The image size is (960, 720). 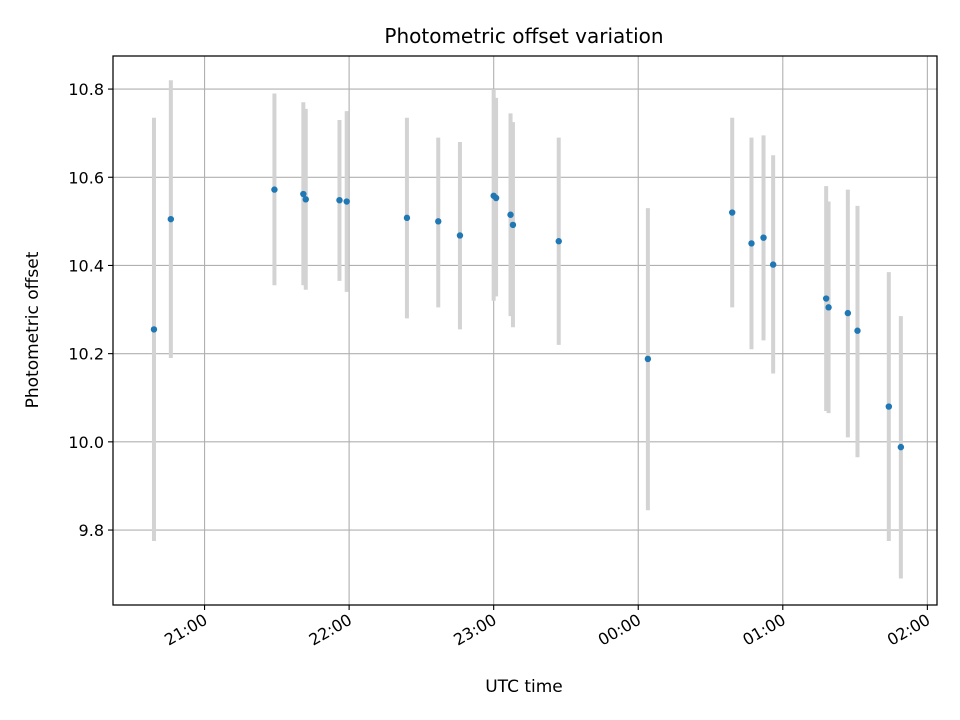 I want to click on y-axis-label: Photometric offset, so click(x=33, y=329).